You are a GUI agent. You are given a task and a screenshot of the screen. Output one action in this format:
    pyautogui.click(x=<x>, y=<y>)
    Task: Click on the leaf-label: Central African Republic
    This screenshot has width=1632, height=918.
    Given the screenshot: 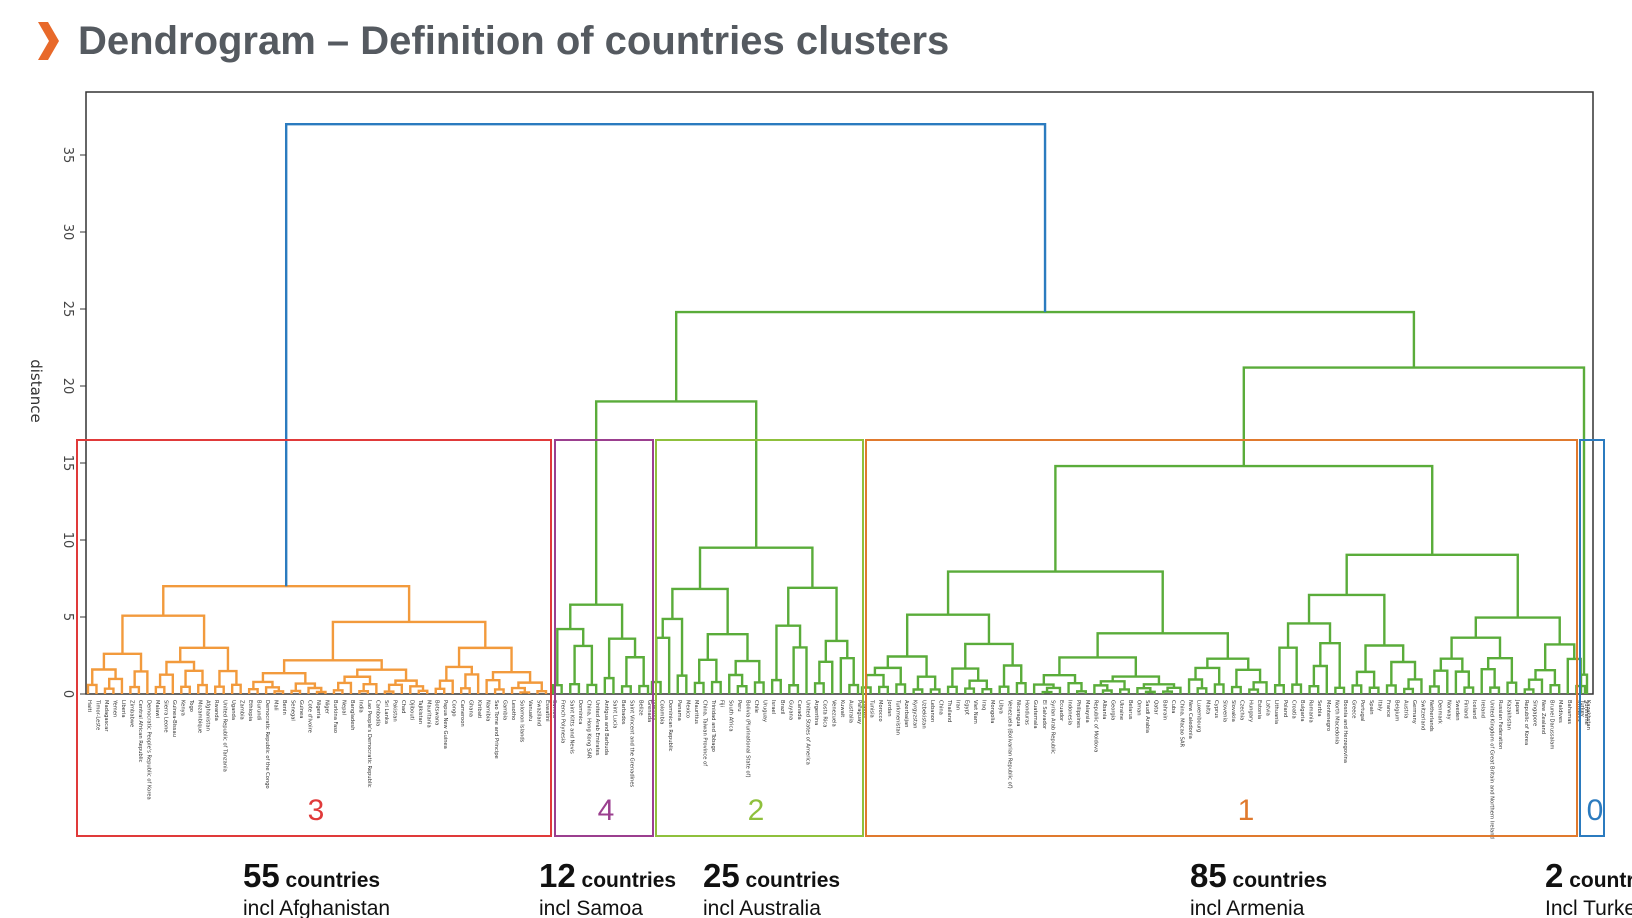 What is the action you would take?
    pyautogui.click(x=140, y=731)
    